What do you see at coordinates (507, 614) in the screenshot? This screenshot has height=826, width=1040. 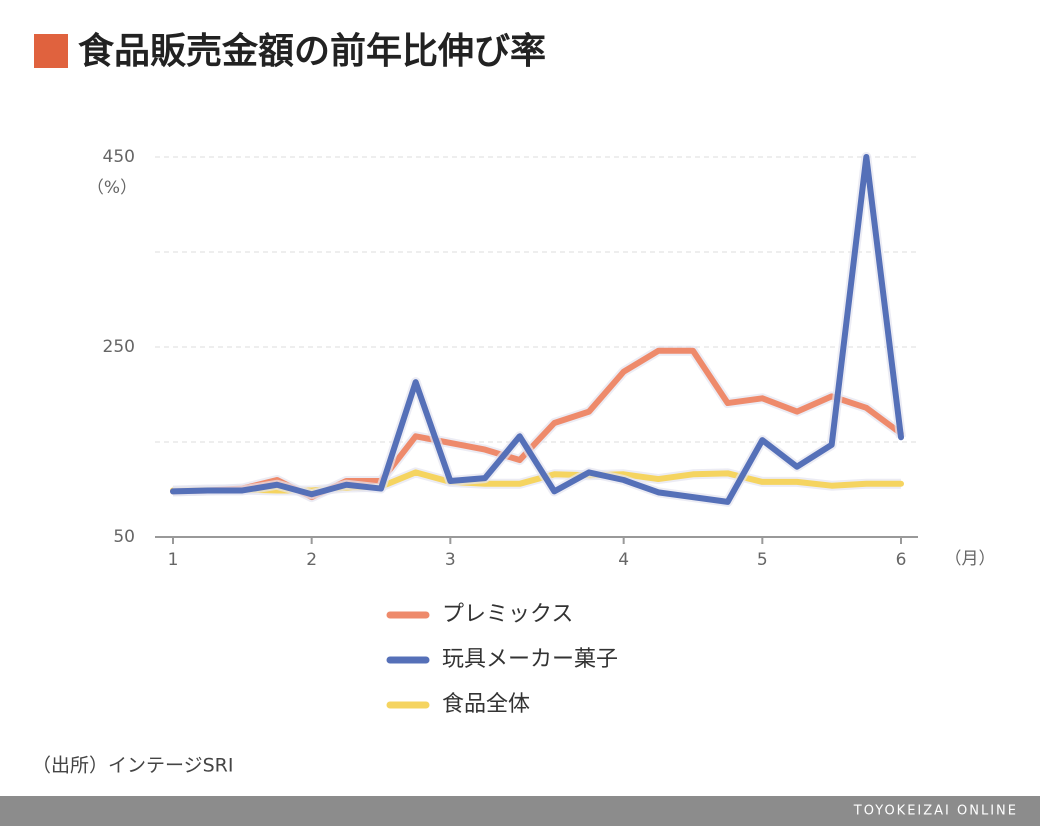 I see `legend-label: プレミックス` at bounding box center [507, 614].